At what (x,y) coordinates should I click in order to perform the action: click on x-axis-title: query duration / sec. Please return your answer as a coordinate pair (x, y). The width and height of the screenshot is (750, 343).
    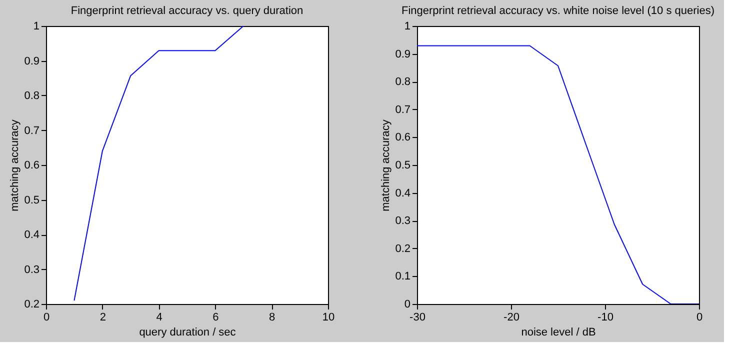
    Looking at the image, I should click on (187, 332).